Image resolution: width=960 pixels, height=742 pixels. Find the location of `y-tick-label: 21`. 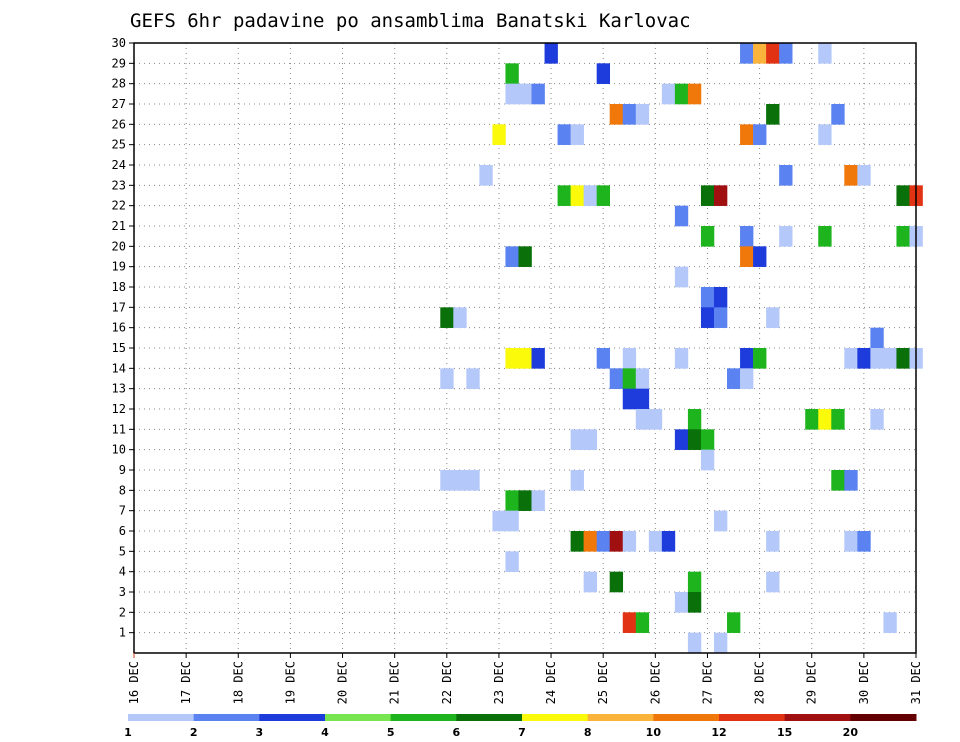

y-tick-label: 21 is located at coordinates (119, 226).